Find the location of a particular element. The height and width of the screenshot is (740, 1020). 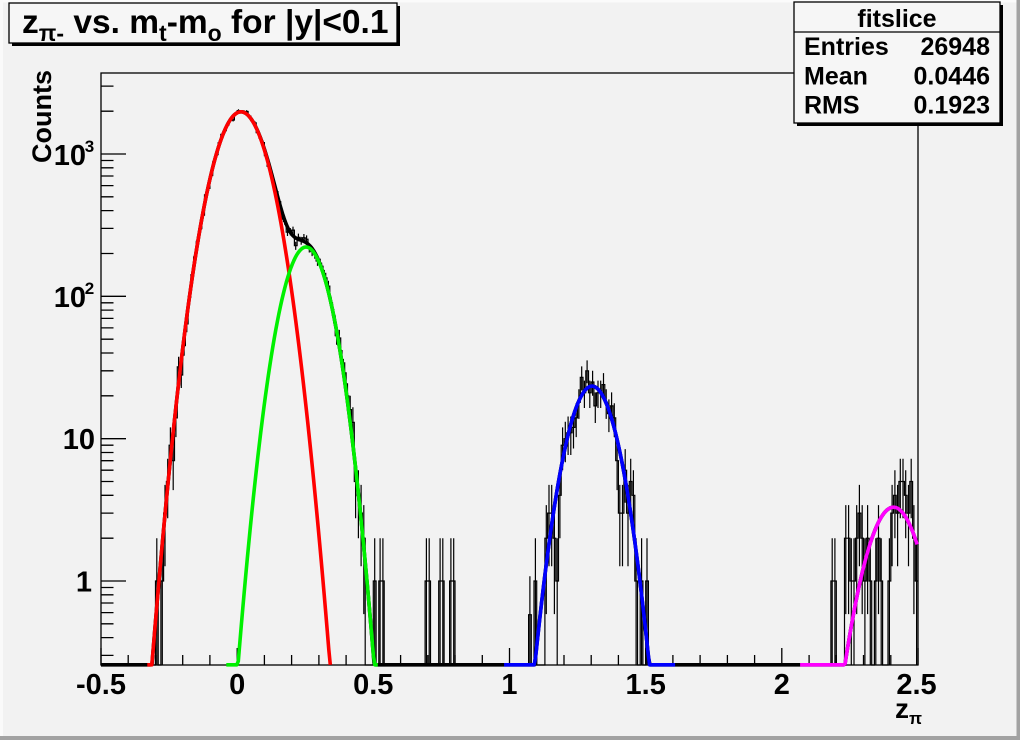

svg-text: 1.5 is located at coordinates (646, 685).